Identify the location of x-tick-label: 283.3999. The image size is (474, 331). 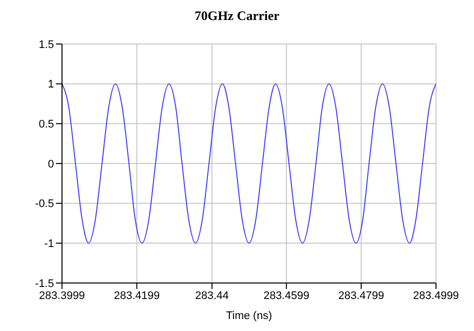
(62, 296).